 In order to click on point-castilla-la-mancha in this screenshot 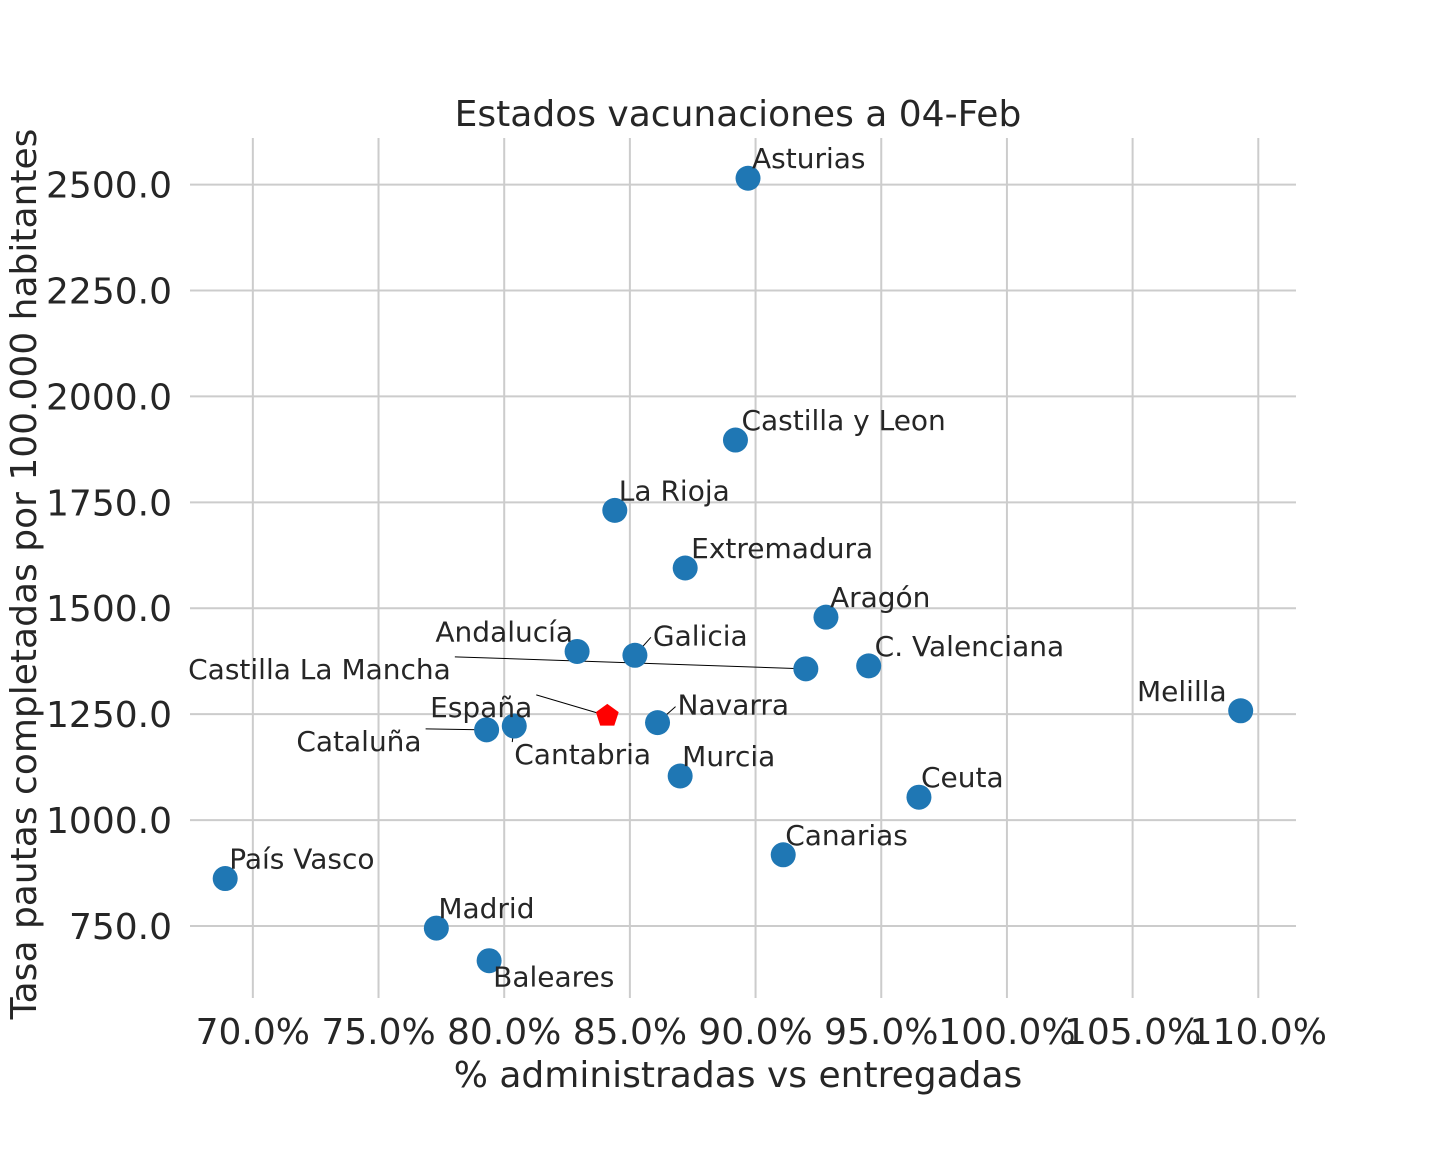, I will do `click(806, 669)`.